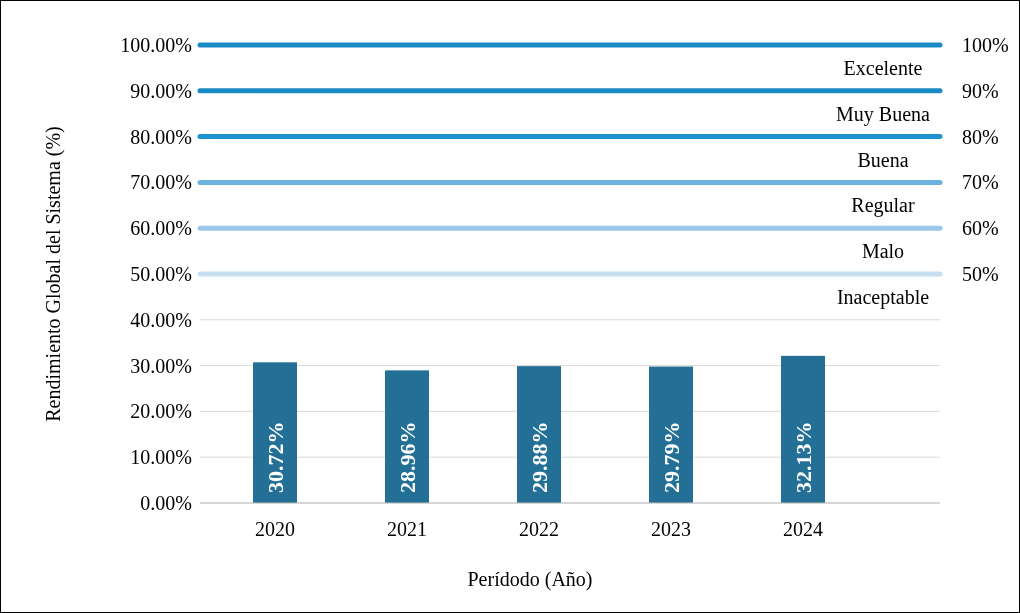 This screenshot has height=613, width=1020. I want to click on y2-tick-label: 90%, so click(980, 90).